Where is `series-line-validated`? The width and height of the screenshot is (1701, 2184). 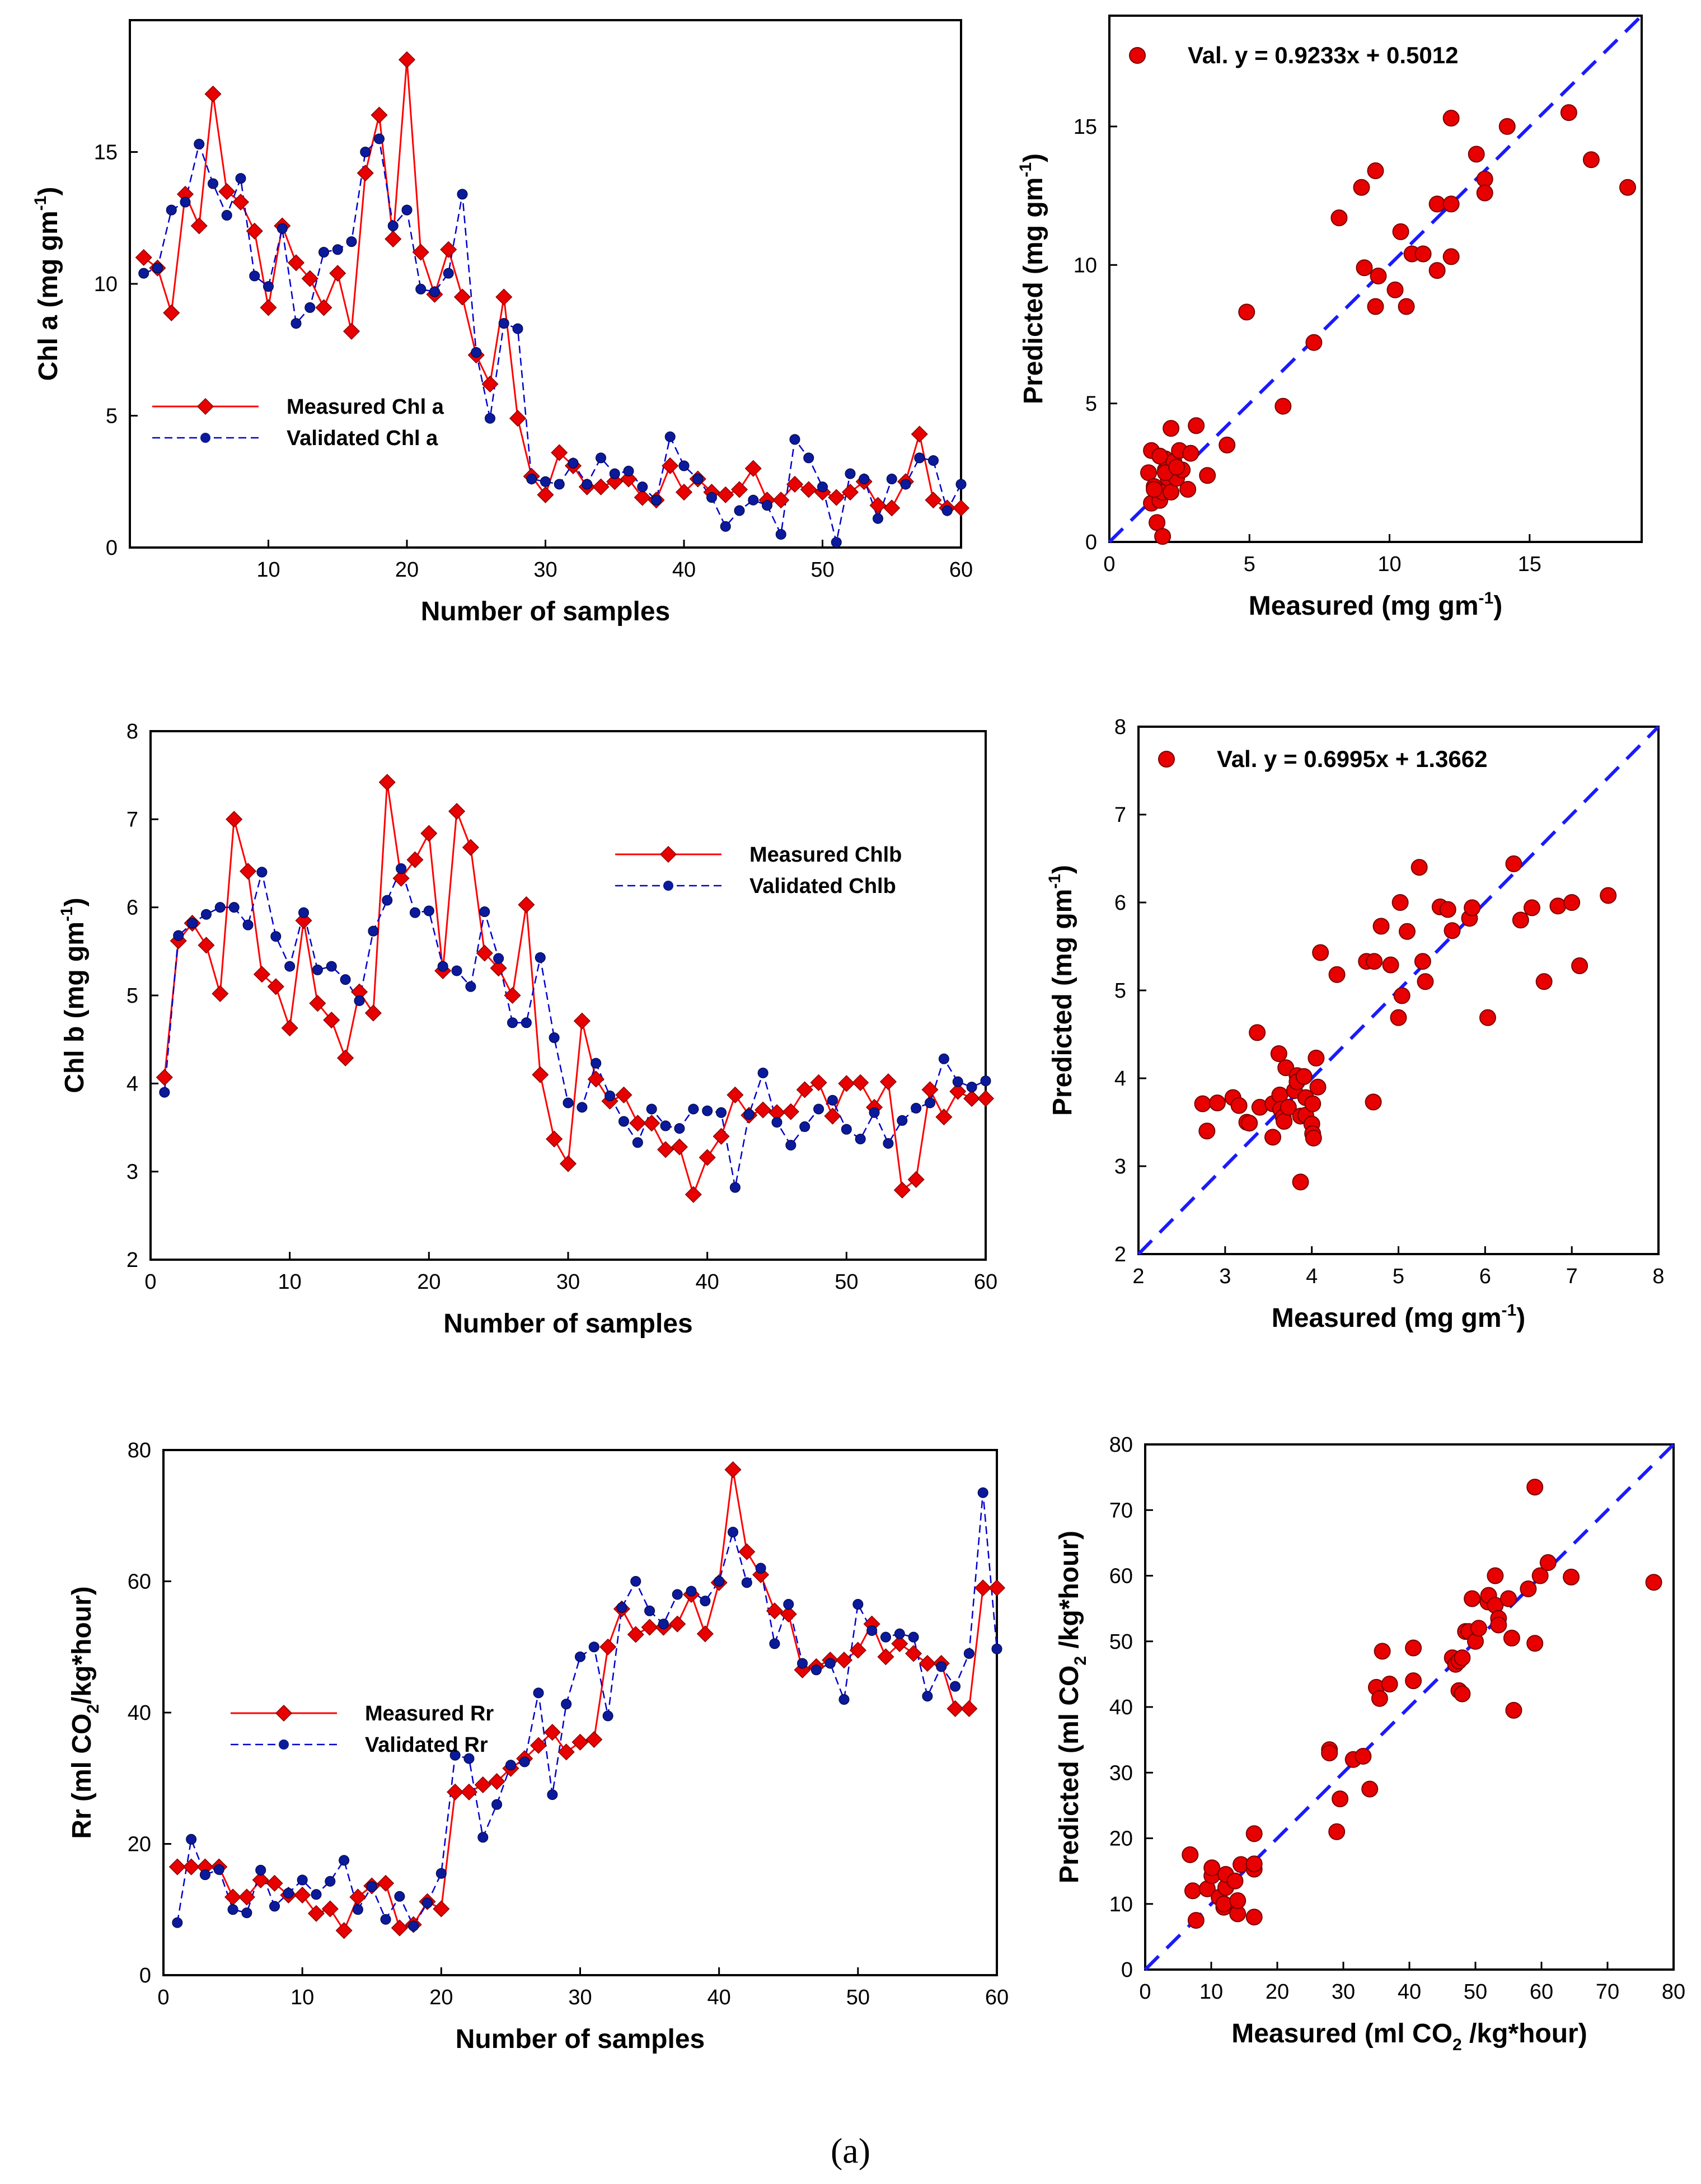
series-line-validated is located at coordinates (552, 340).